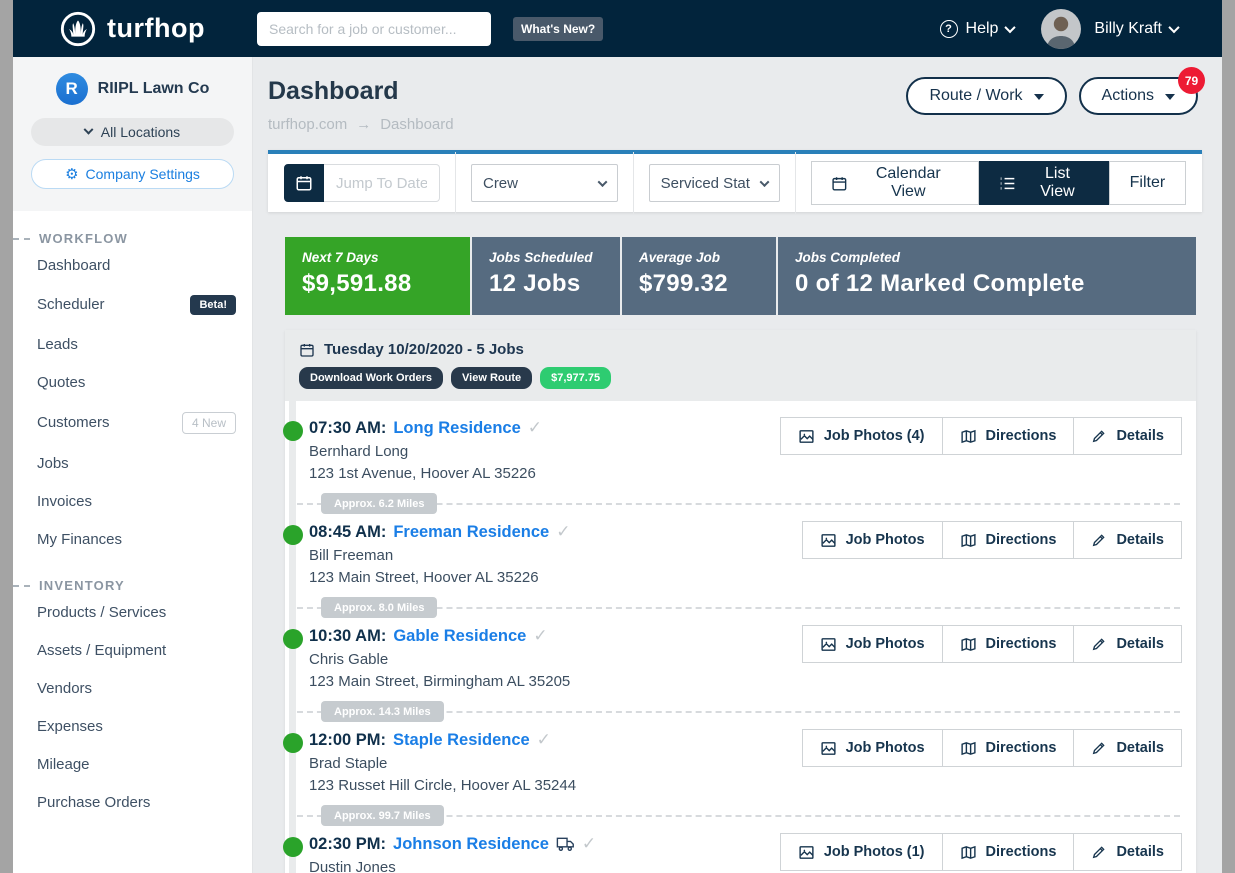 The image size is (1235, 873). I want to click on route-dashed-line, so click(738, 608).